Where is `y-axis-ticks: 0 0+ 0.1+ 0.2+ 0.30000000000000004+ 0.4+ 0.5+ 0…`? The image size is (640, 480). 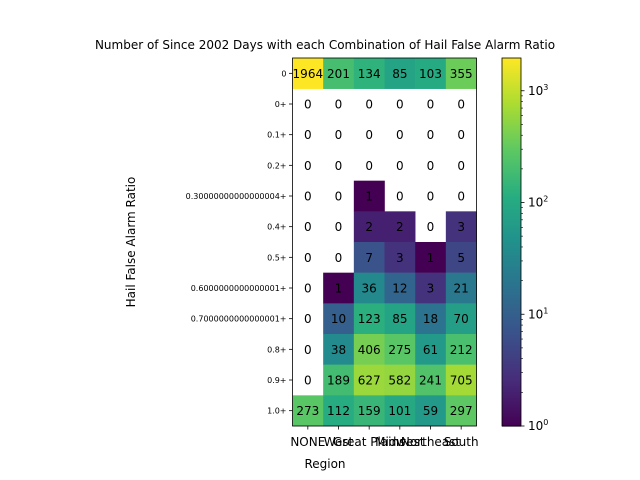 y-axis-ticks: 0 0+ 0.1+ 0.2+ 0.30000000000000004+ 0.4+ 0.5+ 0… is located at coordinates (239, 242).